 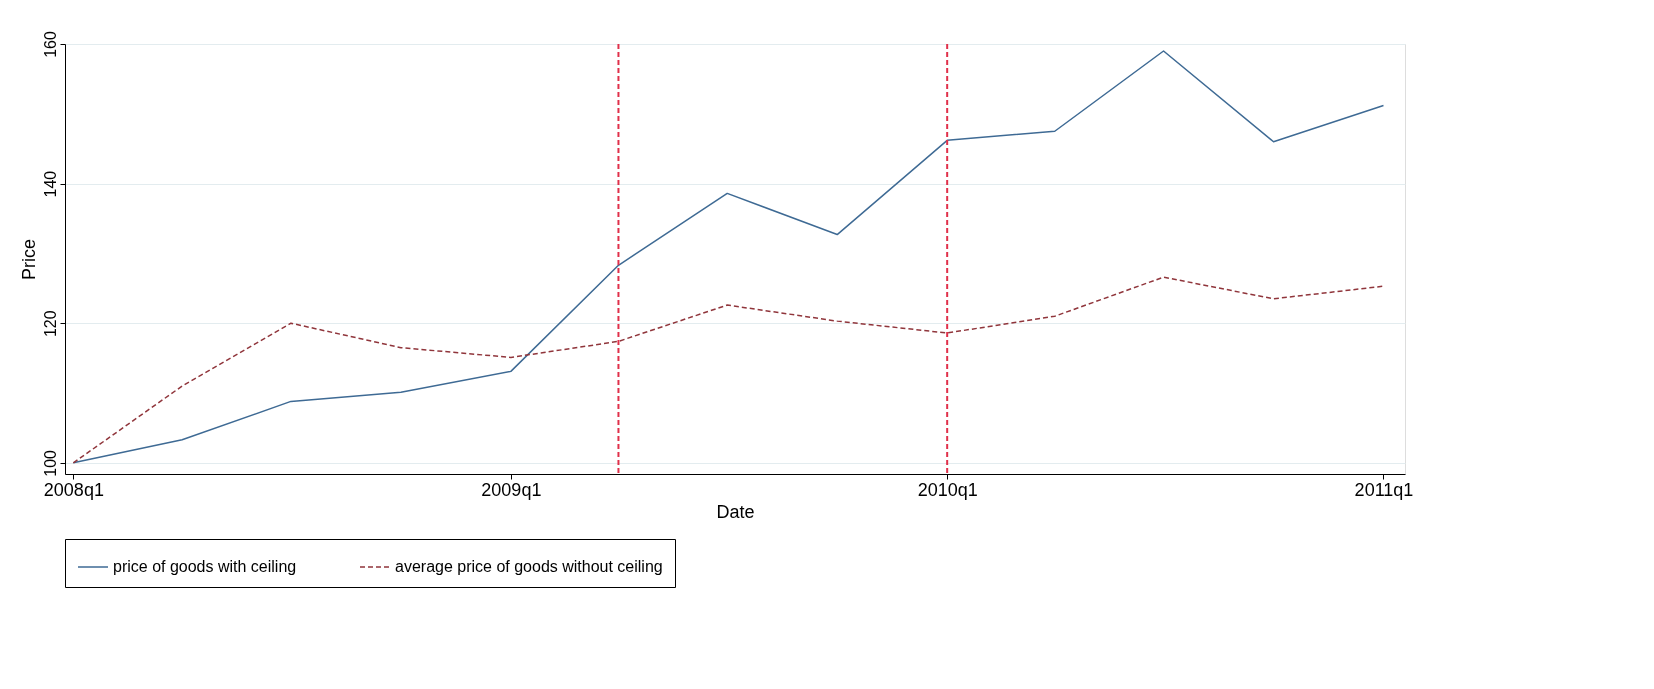 What do you see at coordinates (50, 324) in the screenshot?
I see `y-tick-label: 120` at bounding box center [50, 324].